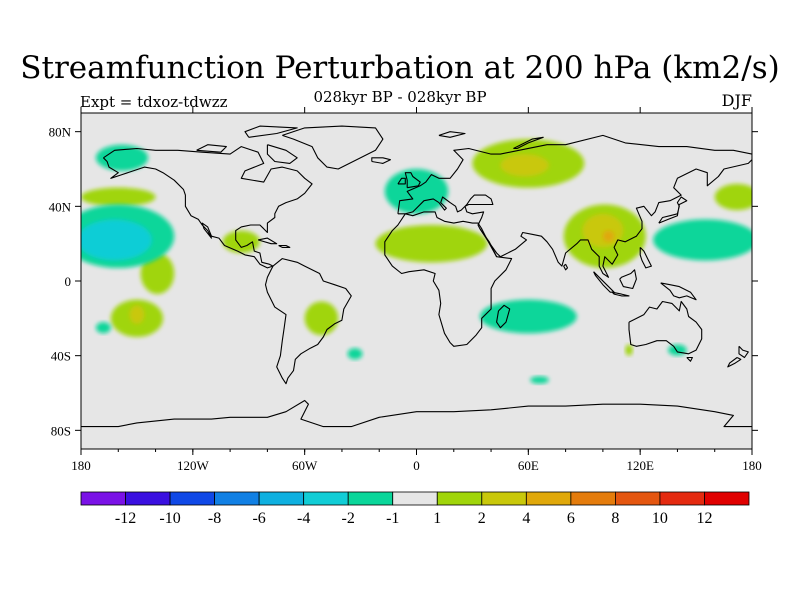  Describe the element at coordinates (528, 143) in the screenshot. I see `coastline-novaya-zemlya` at that location.